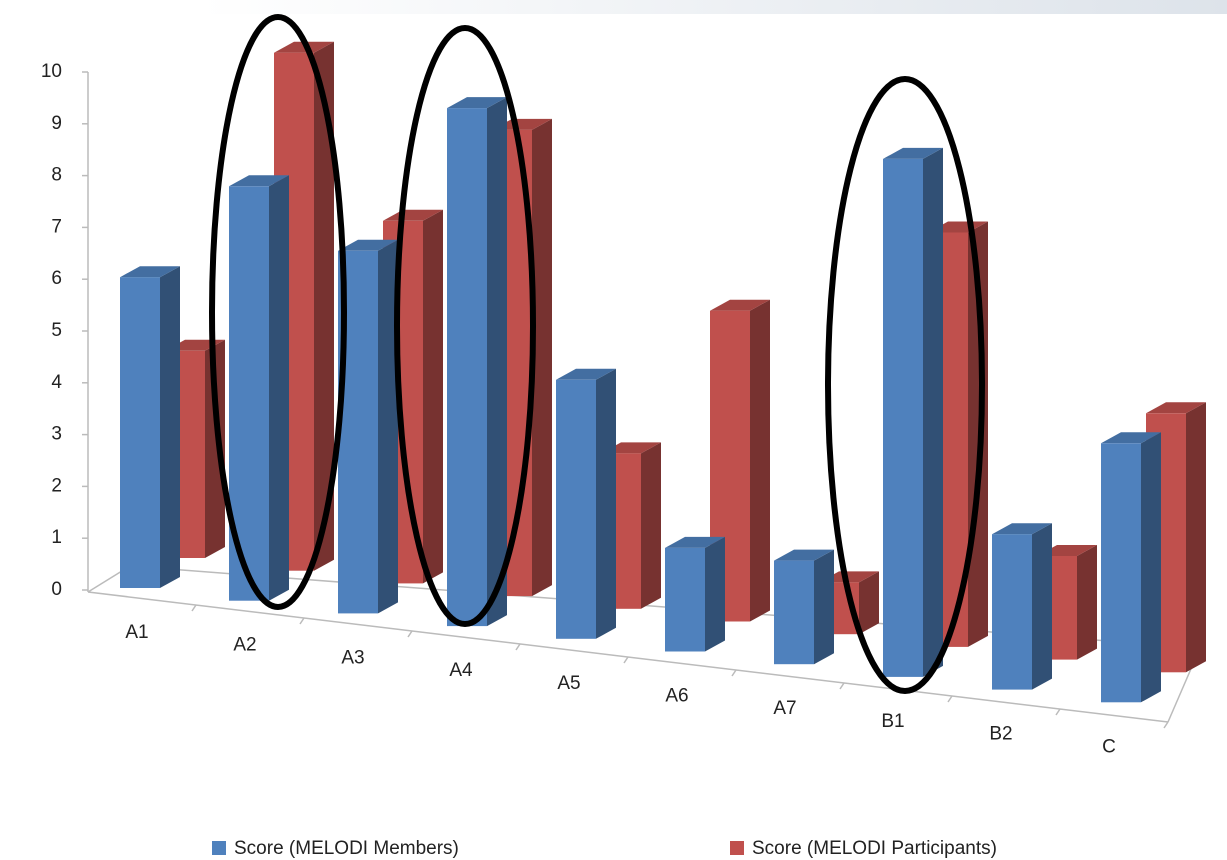  I want to click on x-tick-label: B1, so click(892, 721).